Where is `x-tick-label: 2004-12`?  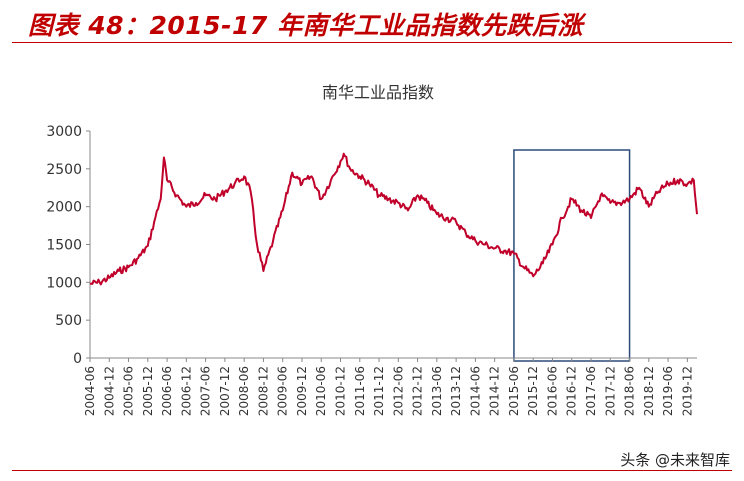
x-tick-label: 2004-12 is located at coordinates (109, 391).